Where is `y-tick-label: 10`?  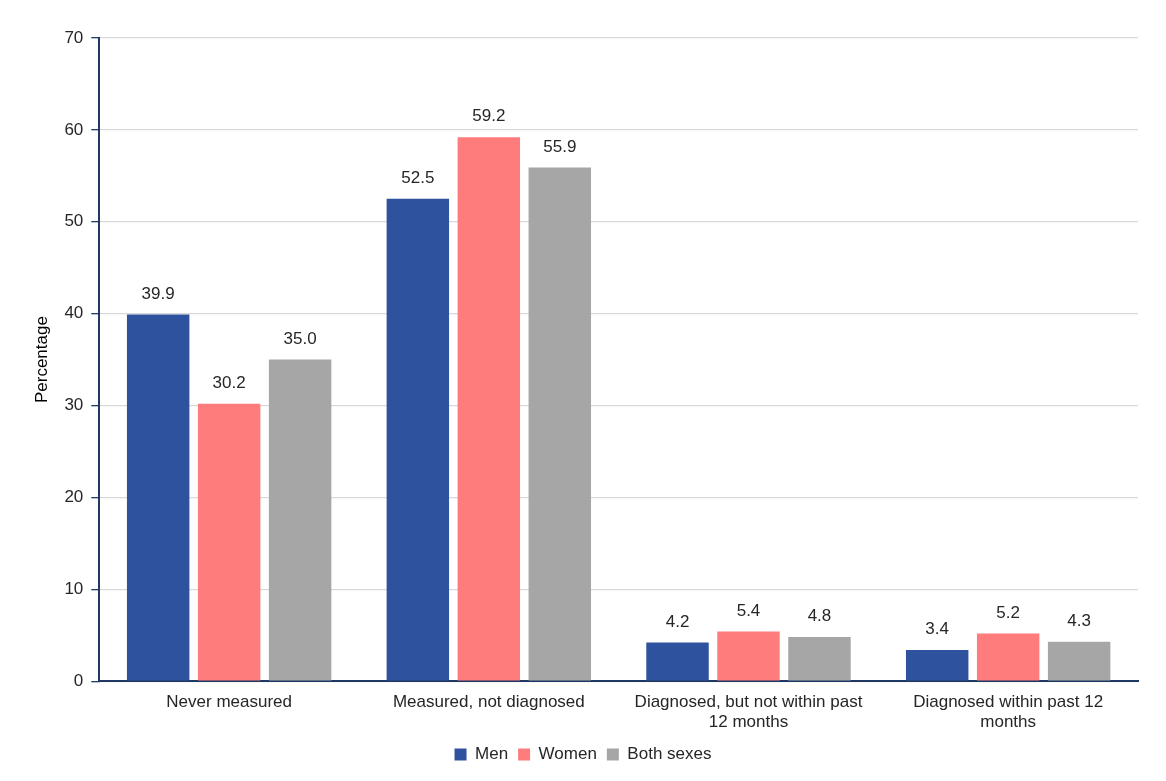
y-tick-label: 10 is located at coordinates (74, 588).